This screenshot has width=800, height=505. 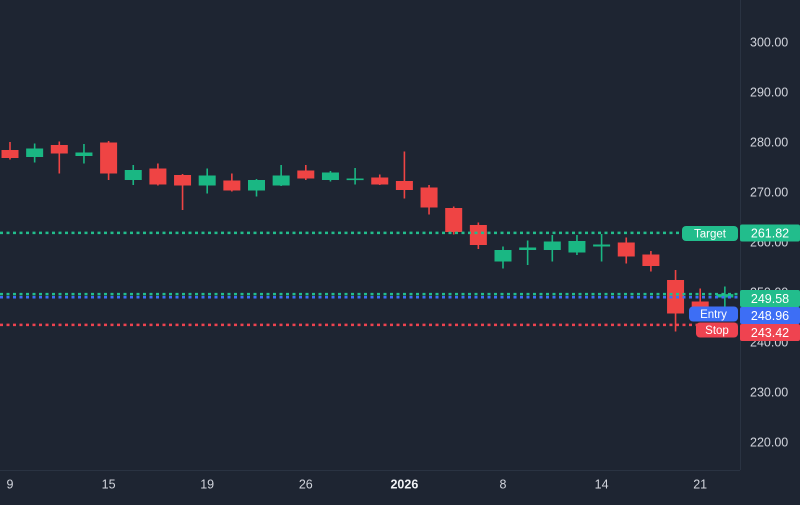 I want to click on time-tick-label: 21, so click(x=700, y=484).